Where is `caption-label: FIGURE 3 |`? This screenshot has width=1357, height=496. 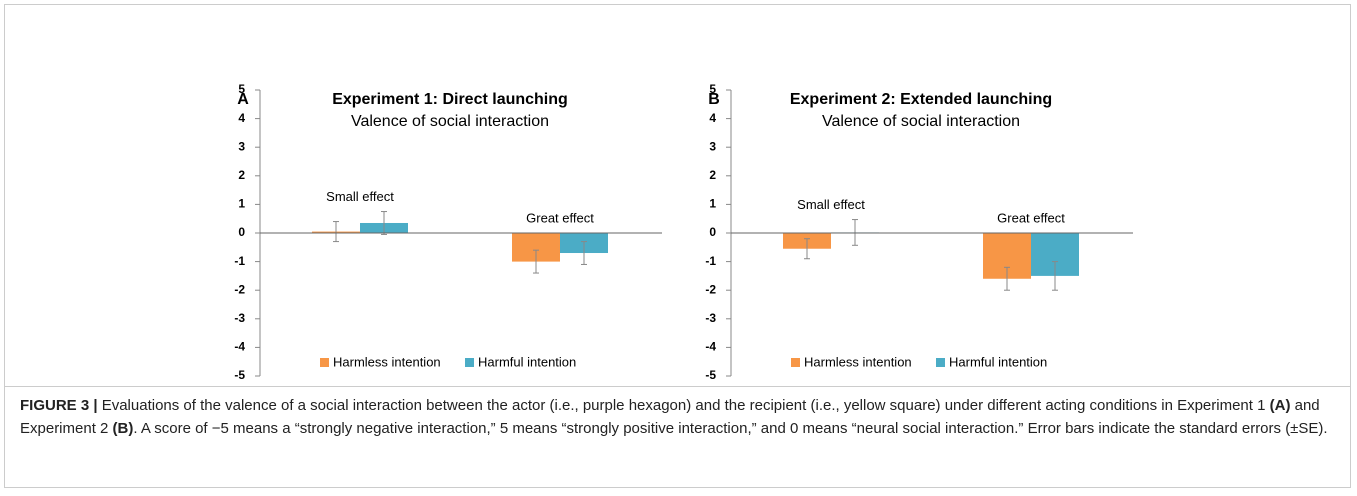 caption-label: FIGURE 3 | is located at coordinates (59, 405).